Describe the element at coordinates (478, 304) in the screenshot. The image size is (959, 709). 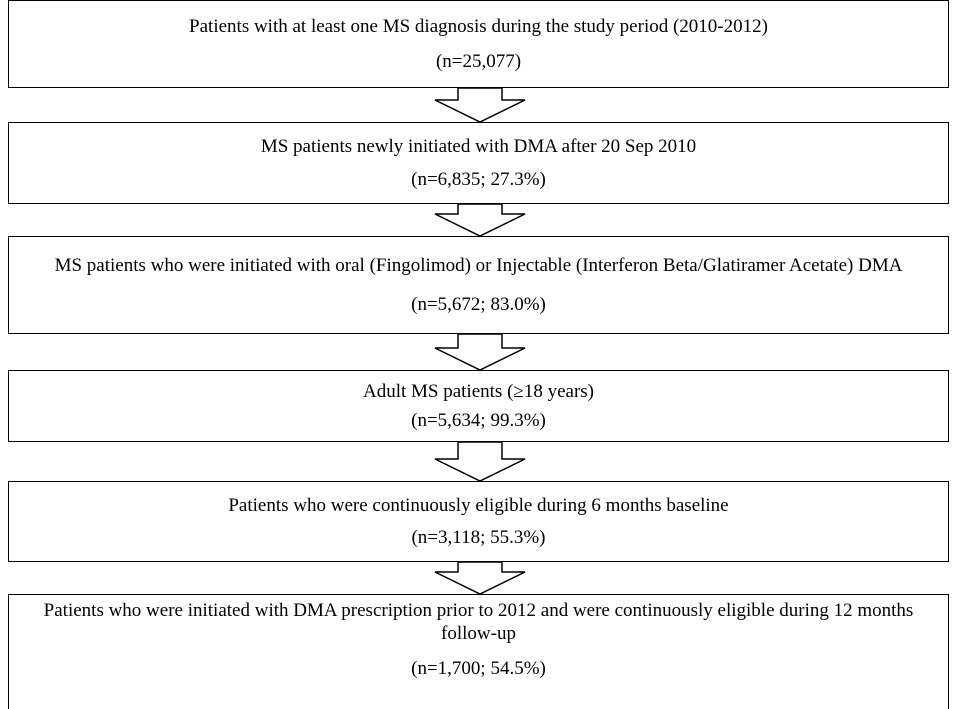
I see `box-count: (n=5,672; 83.0%)` at that location.